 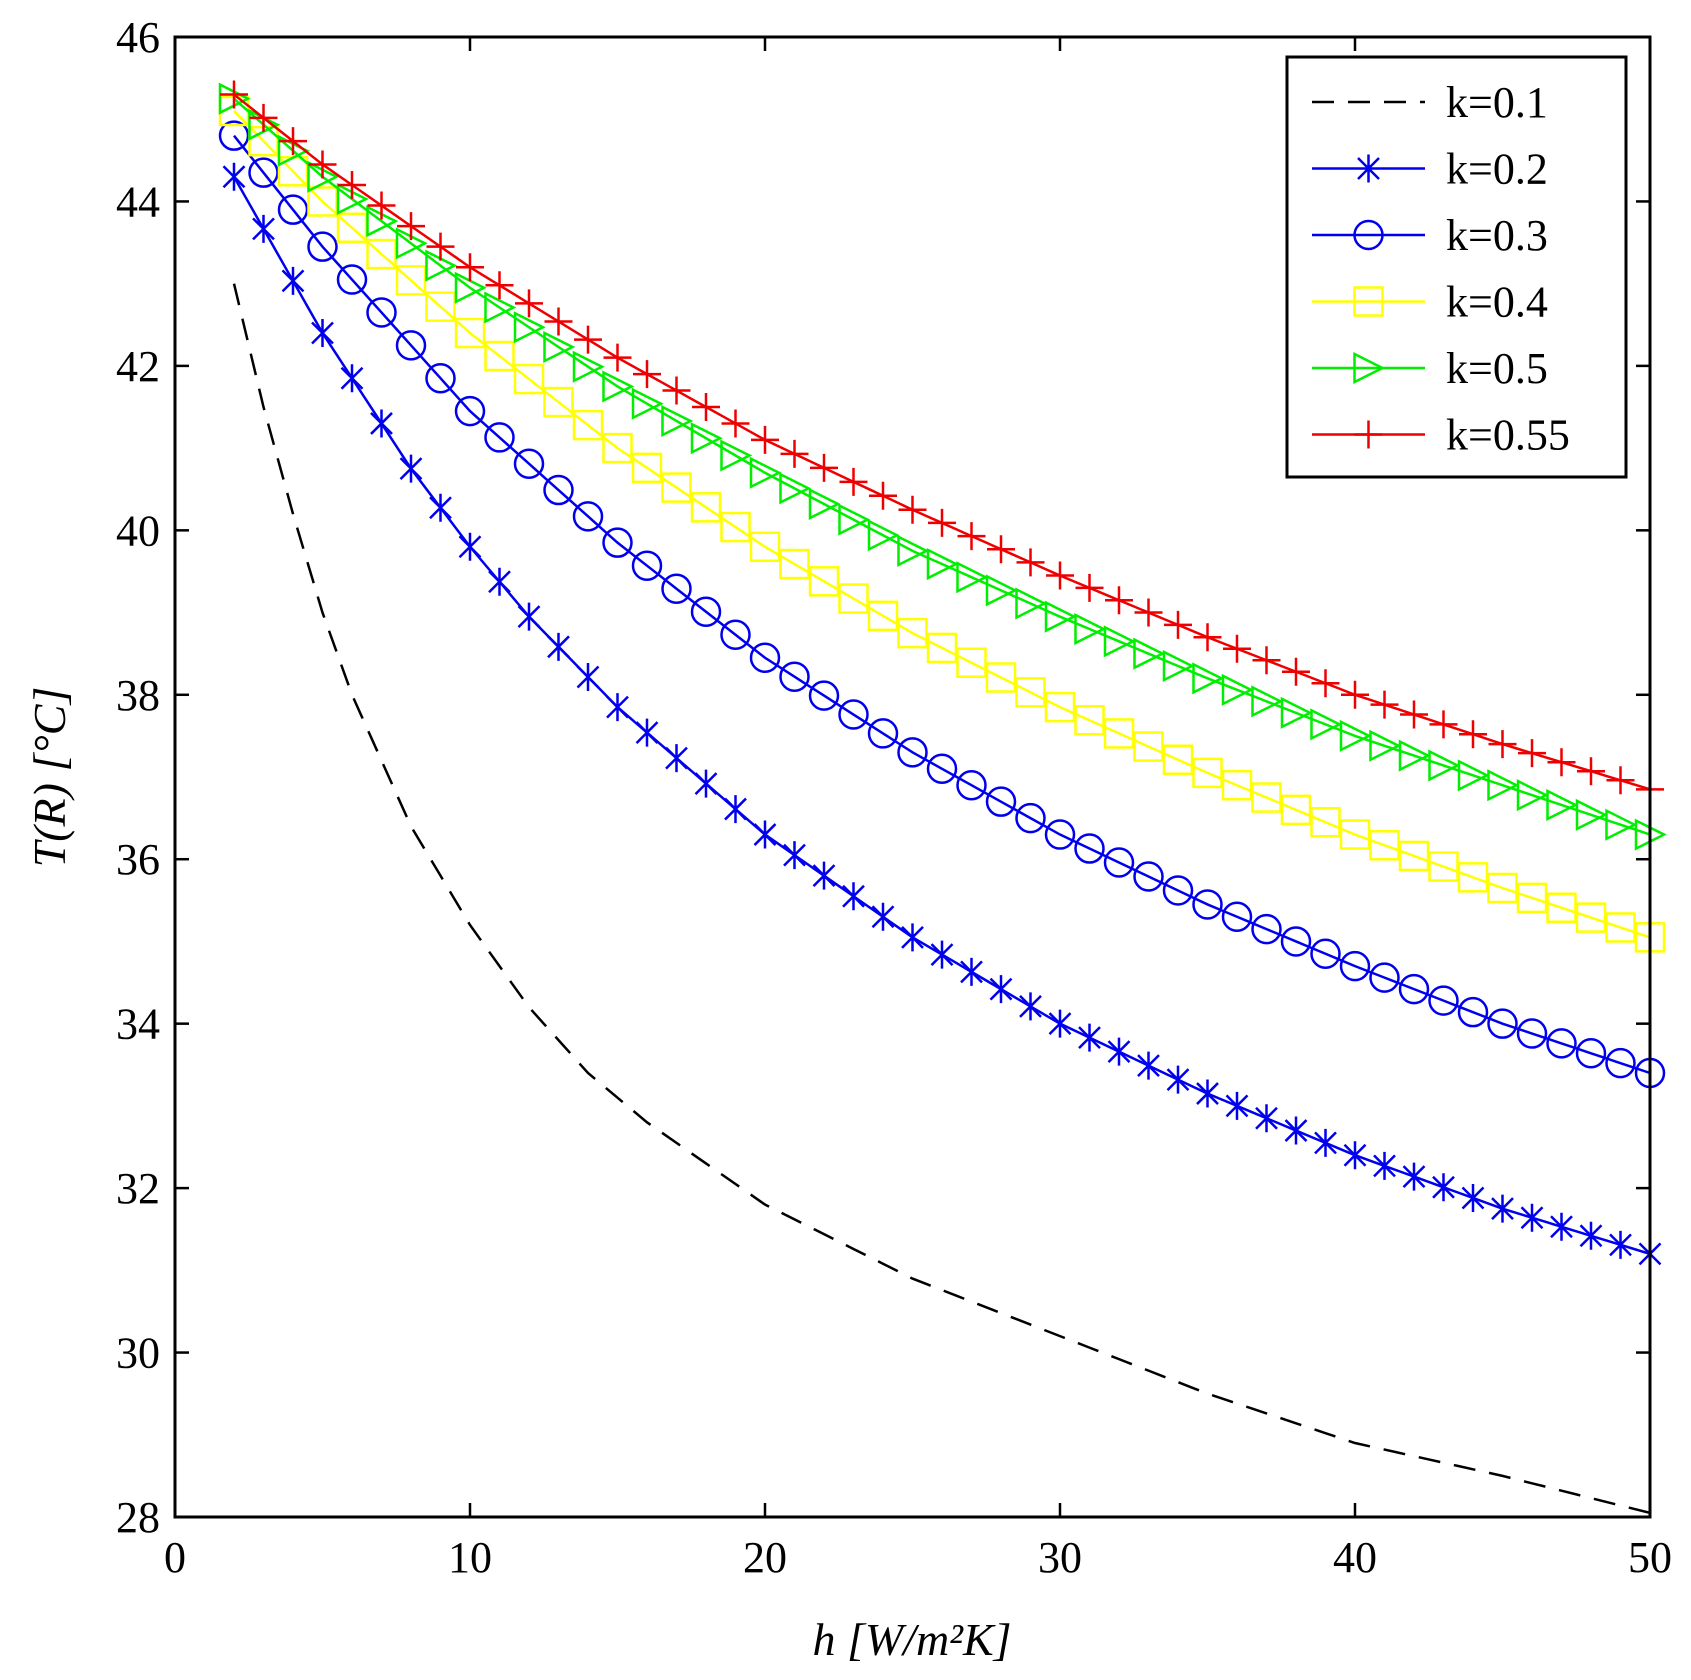 What do you see at coordinates (1430, 368) in the screenshot?
I see `legend-entry-k-0-5: k=0.5` at bounding box center [1430, 368].